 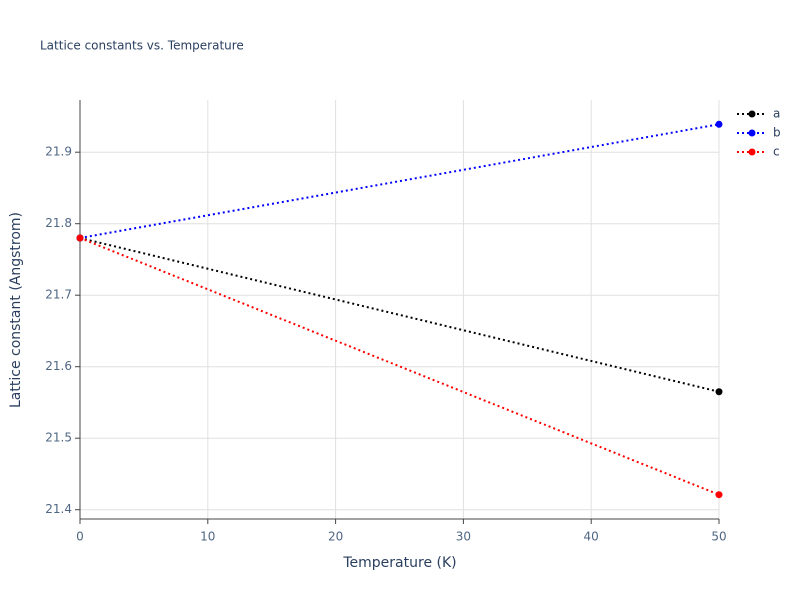 What do you see at coordinates (399, 563) in the screenshot?
I see `x-axis-title: Temperature (K)` at bounding box center [399, 563].